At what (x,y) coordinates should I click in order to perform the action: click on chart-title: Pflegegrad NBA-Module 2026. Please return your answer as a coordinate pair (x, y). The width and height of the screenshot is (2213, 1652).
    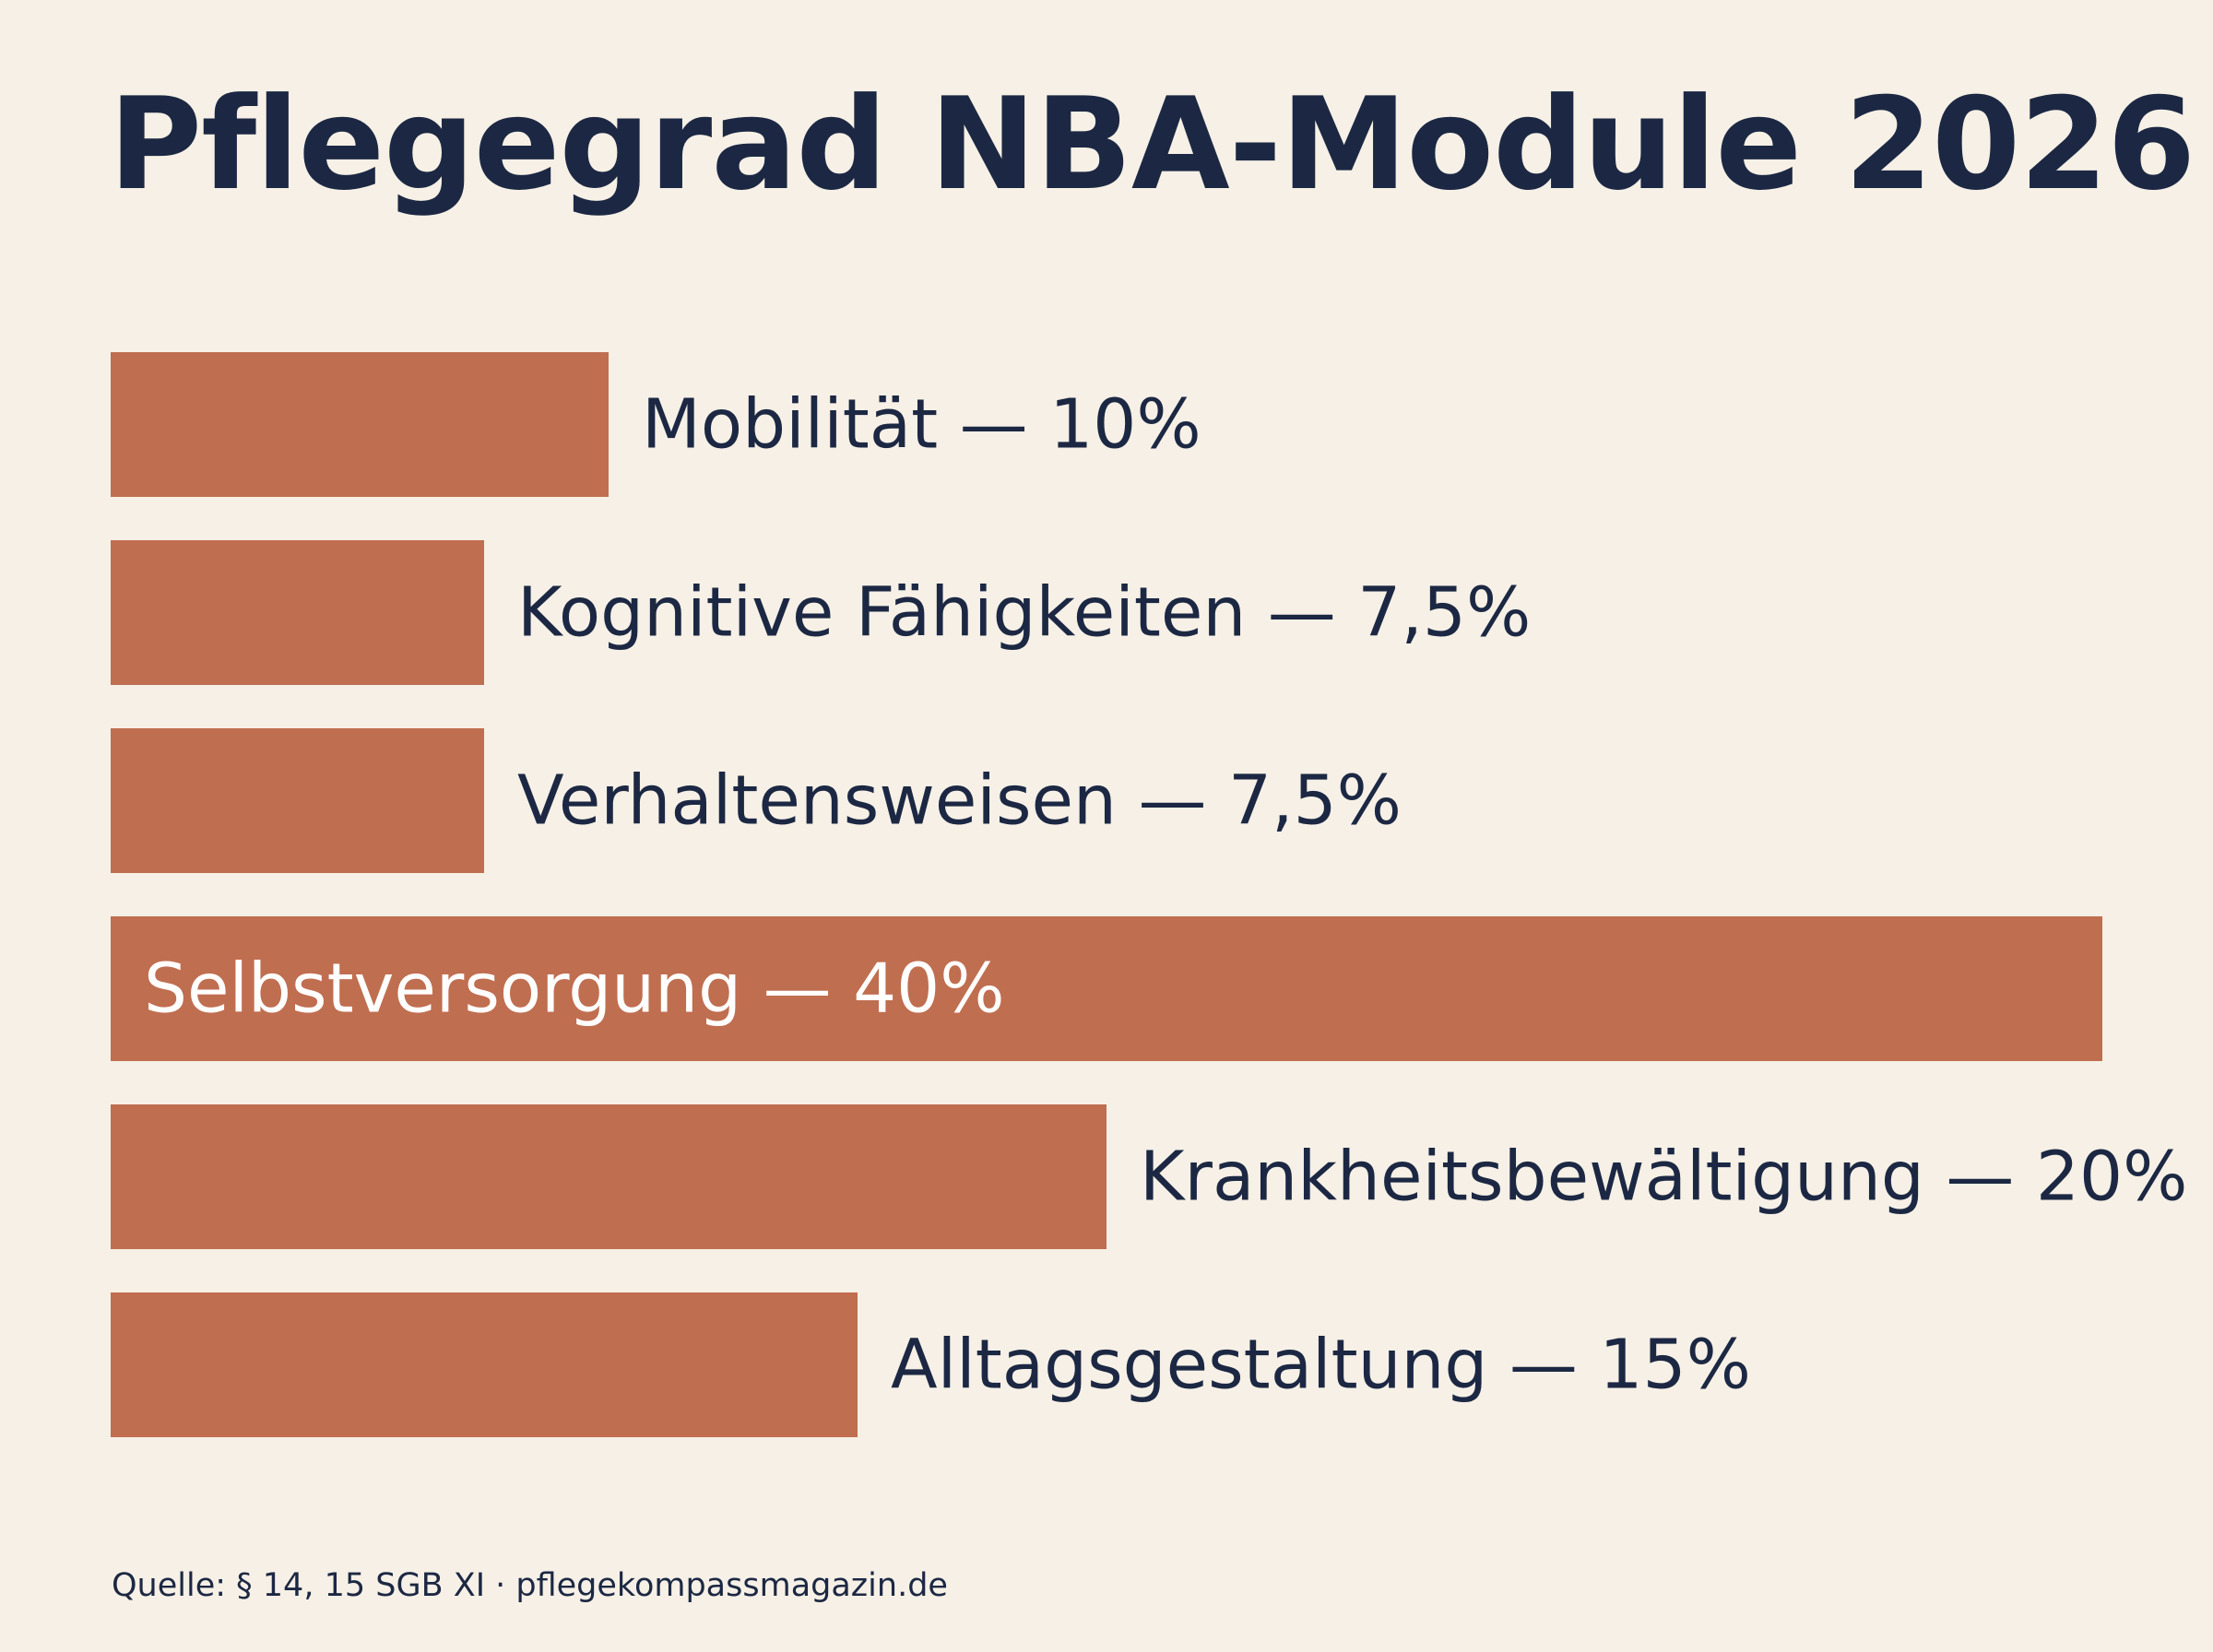
    Looking at the image, I should click on (1152, 144).